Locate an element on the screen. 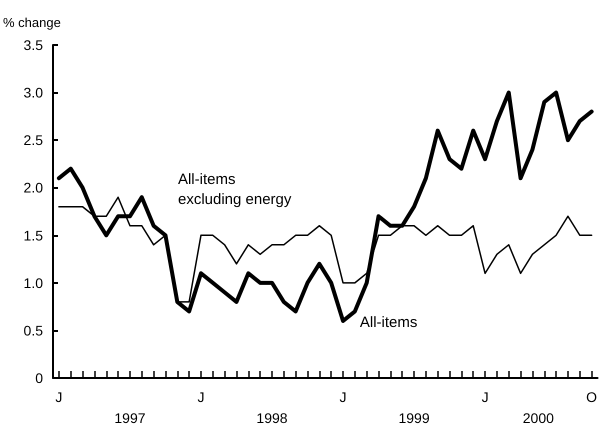  x-tick-label: O is located at coordinates (592, 397).